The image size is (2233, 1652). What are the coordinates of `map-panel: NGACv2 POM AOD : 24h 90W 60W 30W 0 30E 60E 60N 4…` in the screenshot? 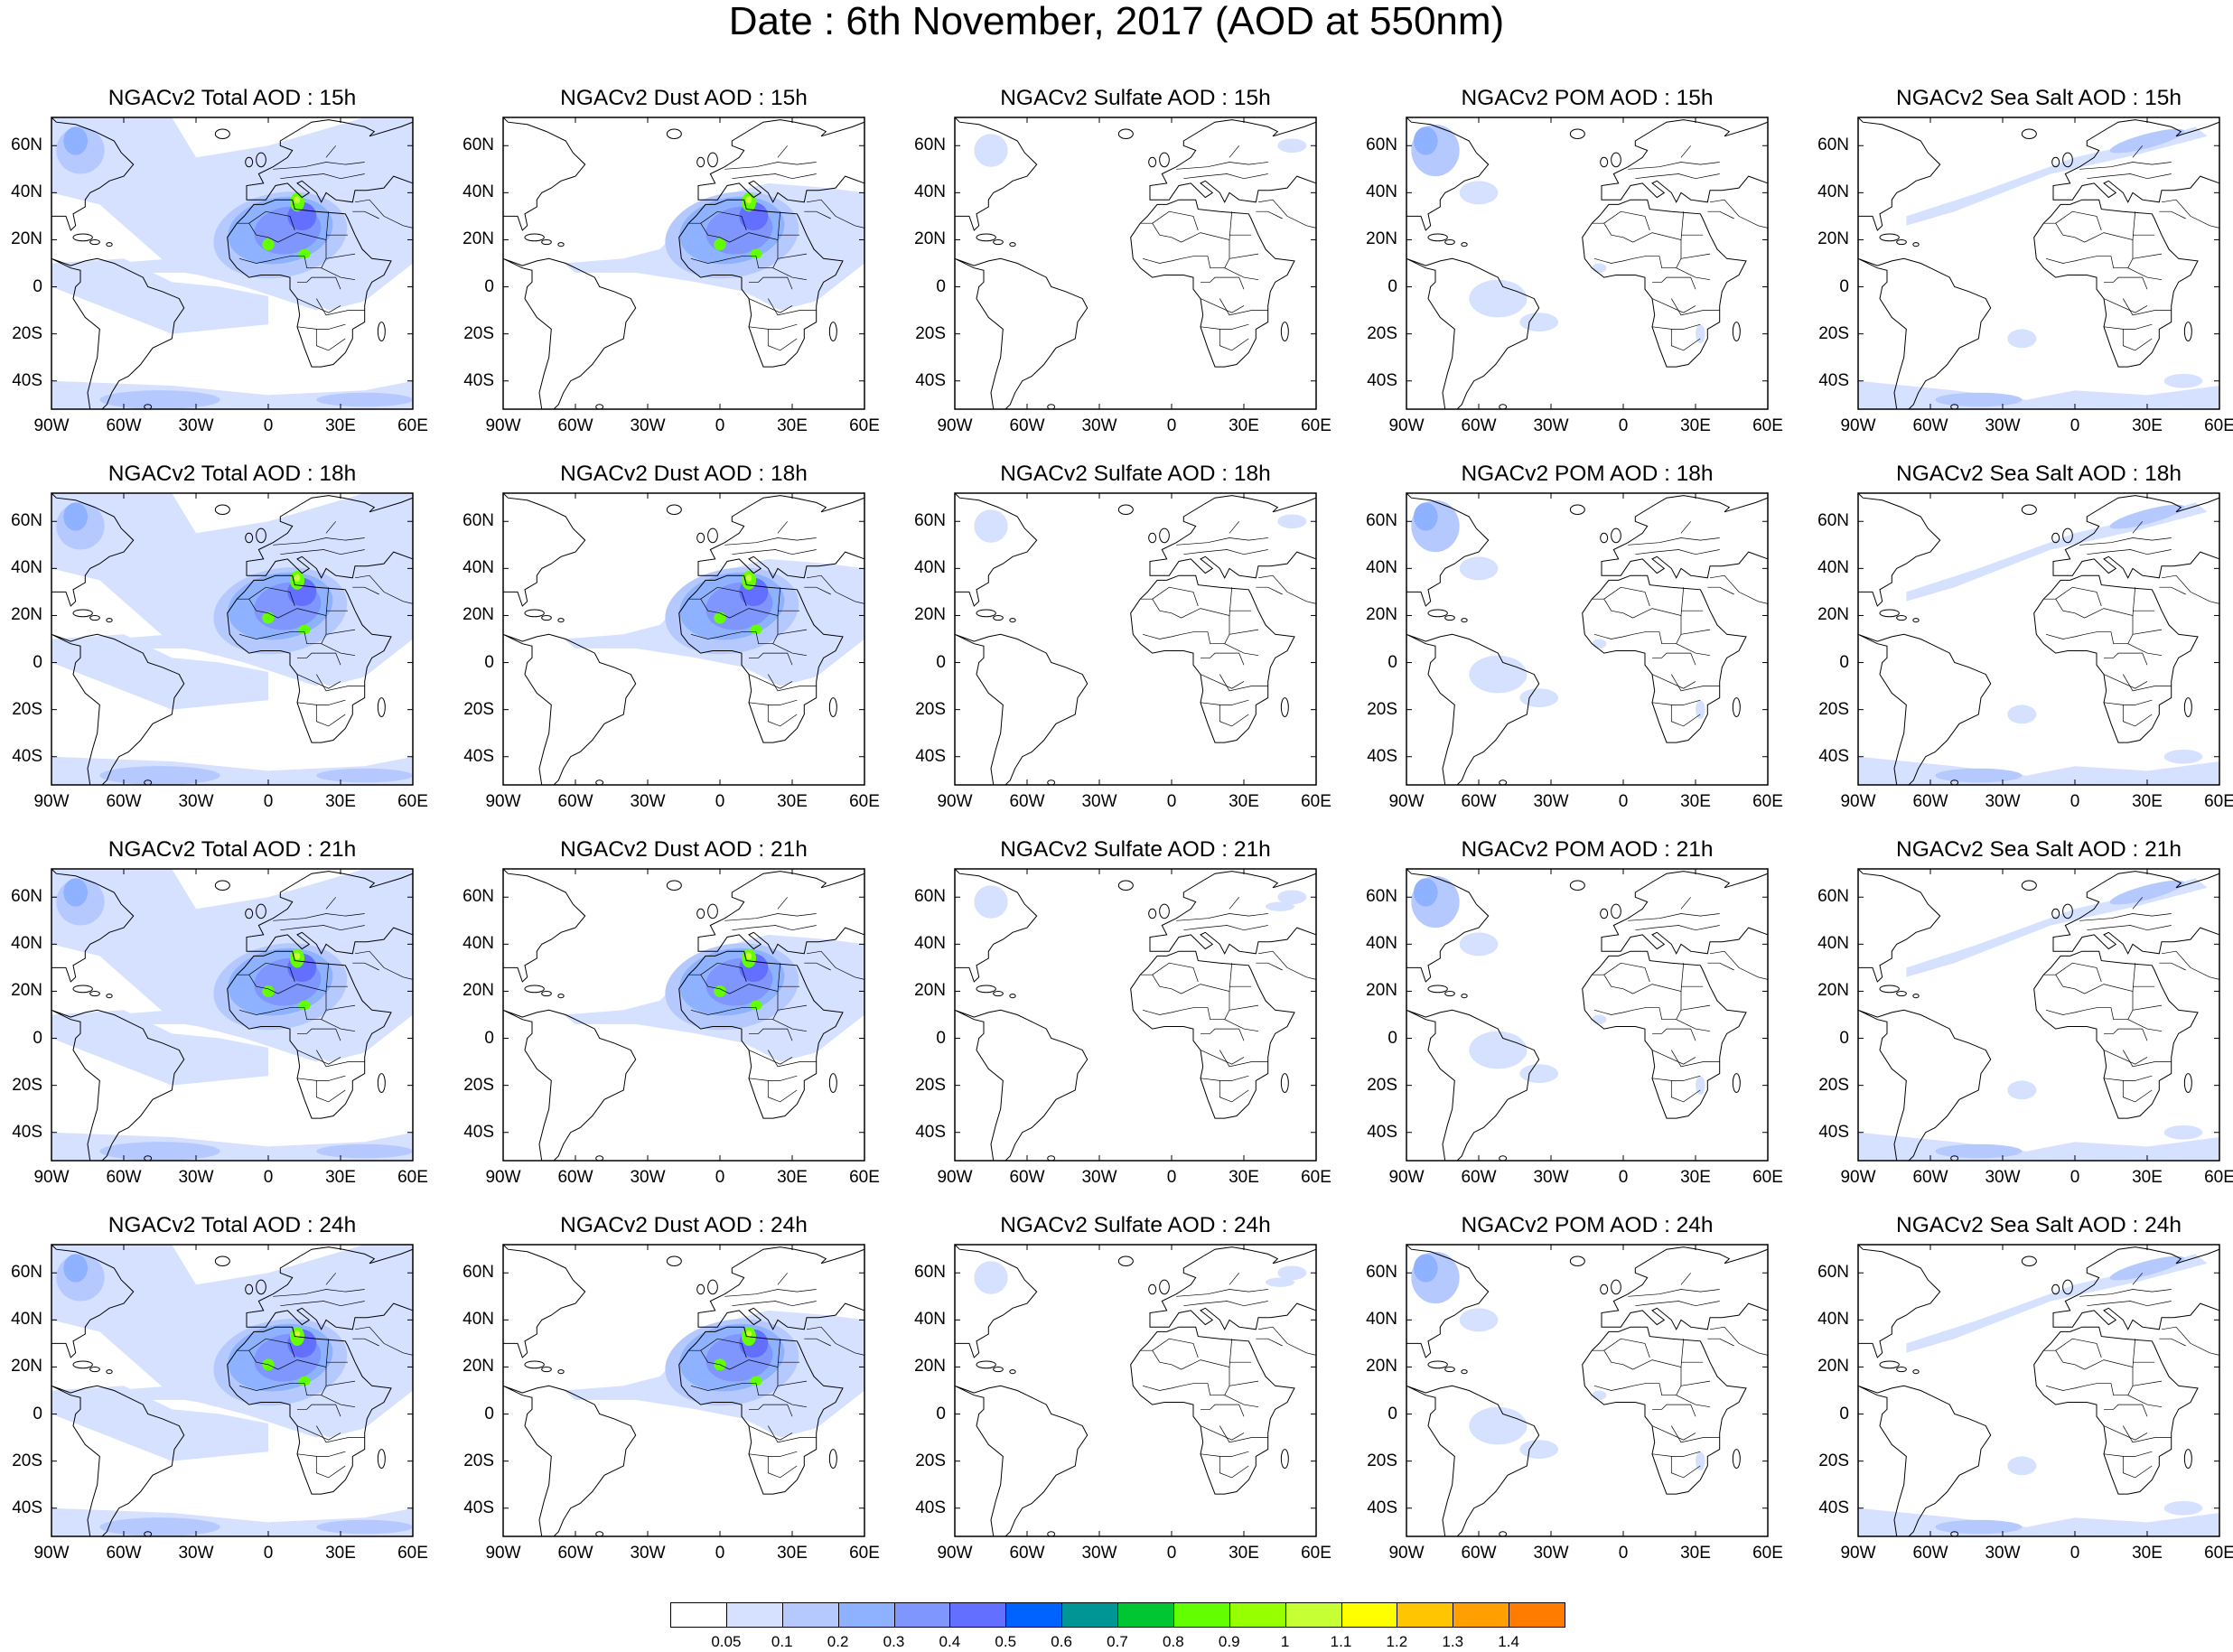 It's located at (1612, 1400).